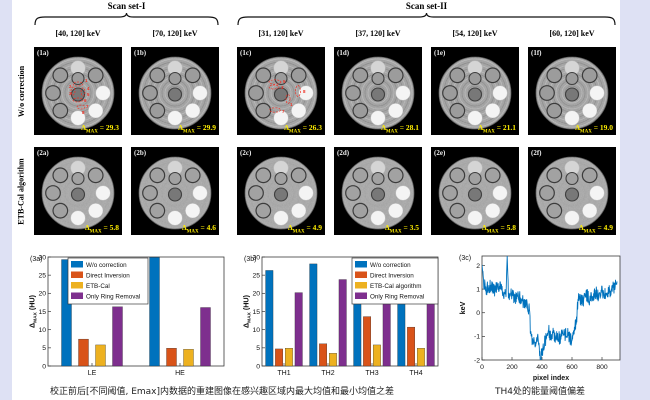  Describe the element at coordinates (43, 153) in the screenshot. I see `cell-tag: (2a)` at that location.